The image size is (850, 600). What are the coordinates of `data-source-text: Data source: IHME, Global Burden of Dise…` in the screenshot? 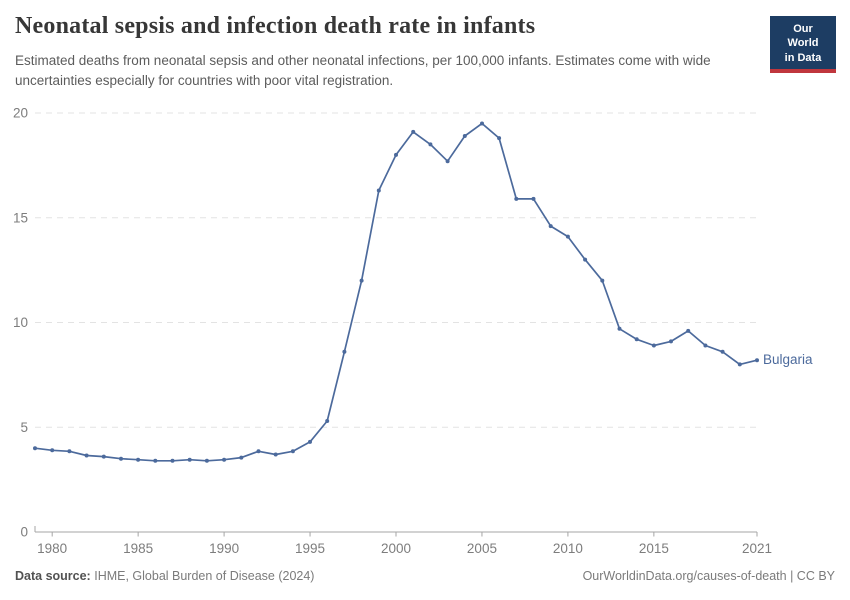 It's located at (164, 576).